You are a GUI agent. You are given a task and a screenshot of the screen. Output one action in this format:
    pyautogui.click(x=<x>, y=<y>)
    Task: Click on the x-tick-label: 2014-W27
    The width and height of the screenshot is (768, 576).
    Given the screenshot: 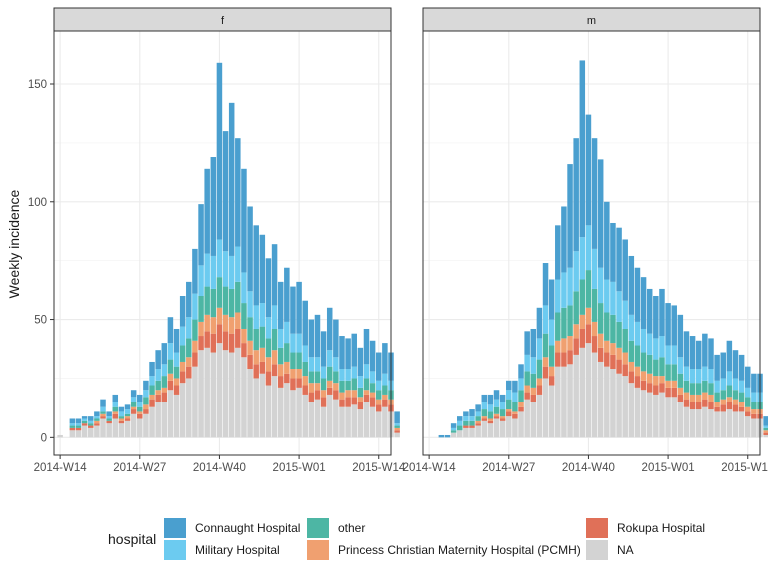 What is the action you would take?
    pyautogui.click(x=139, y=468)
    